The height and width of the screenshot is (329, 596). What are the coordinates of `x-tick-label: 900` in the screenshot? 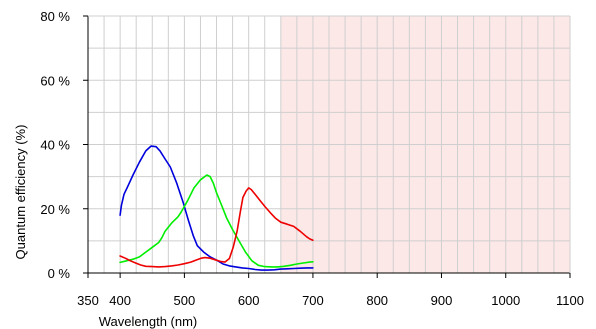 It's located at (442, 300).